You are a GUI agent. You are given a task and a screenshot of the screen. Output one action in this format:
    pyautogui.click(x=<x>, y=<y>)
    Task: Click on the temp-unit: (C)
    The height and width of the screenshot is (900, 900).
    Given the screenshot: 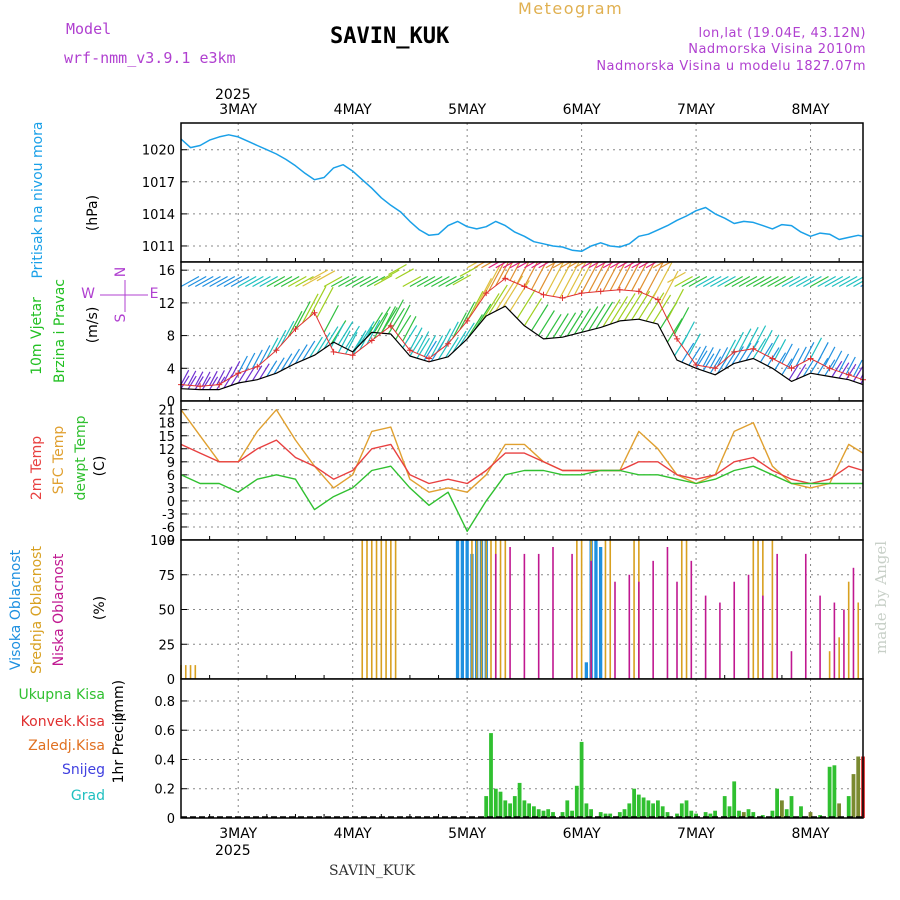 What is the action you would take?
    pyautogui.click(x=100, y=466)
    